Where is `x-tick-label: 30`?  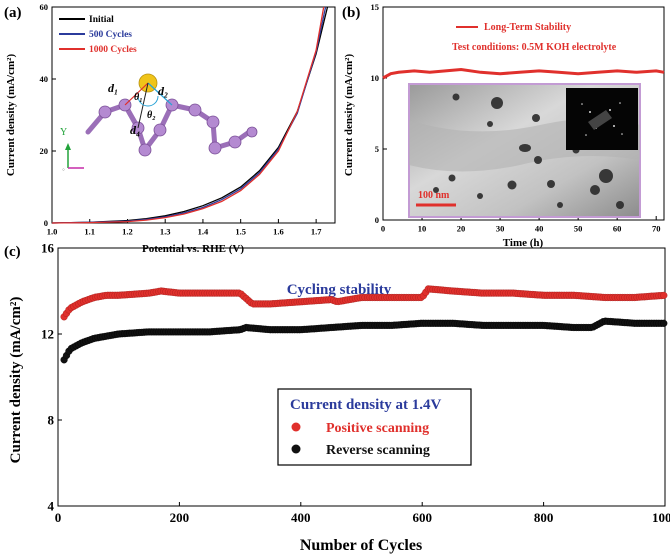 x-tick-label: 30 is located at coordinates (500, 229).